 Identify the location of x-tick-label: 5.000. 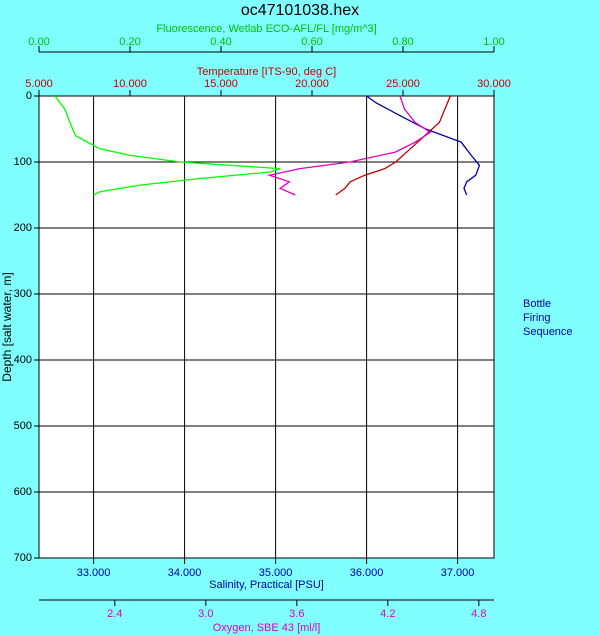
(39, 84).